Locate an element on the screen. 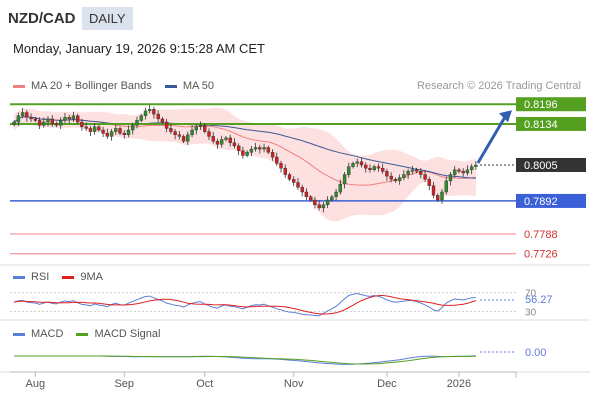 This screenshot has width=590, height=400. resistance-label: 0.8134 is located at coordinates (541, 125).